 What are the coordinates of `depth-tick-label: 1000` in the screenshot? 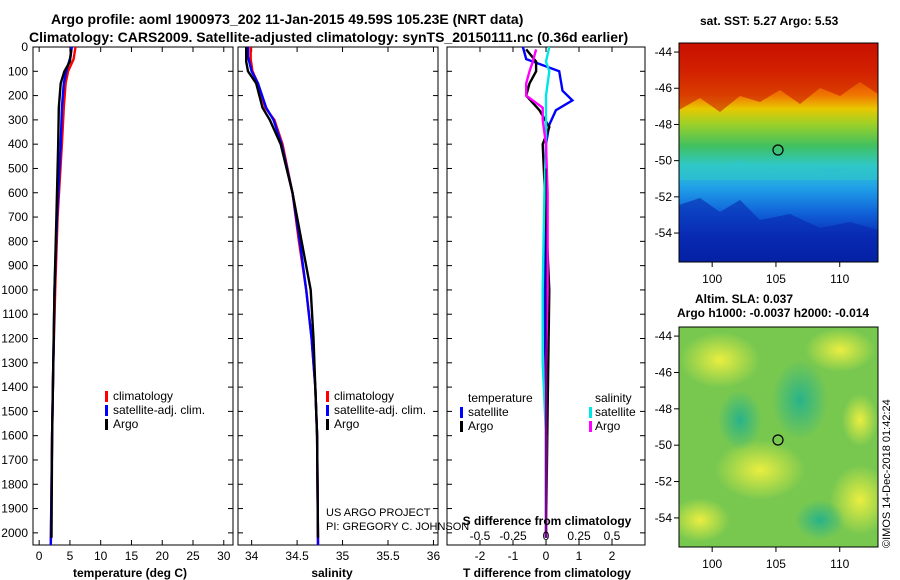 It's located at (14, 290).